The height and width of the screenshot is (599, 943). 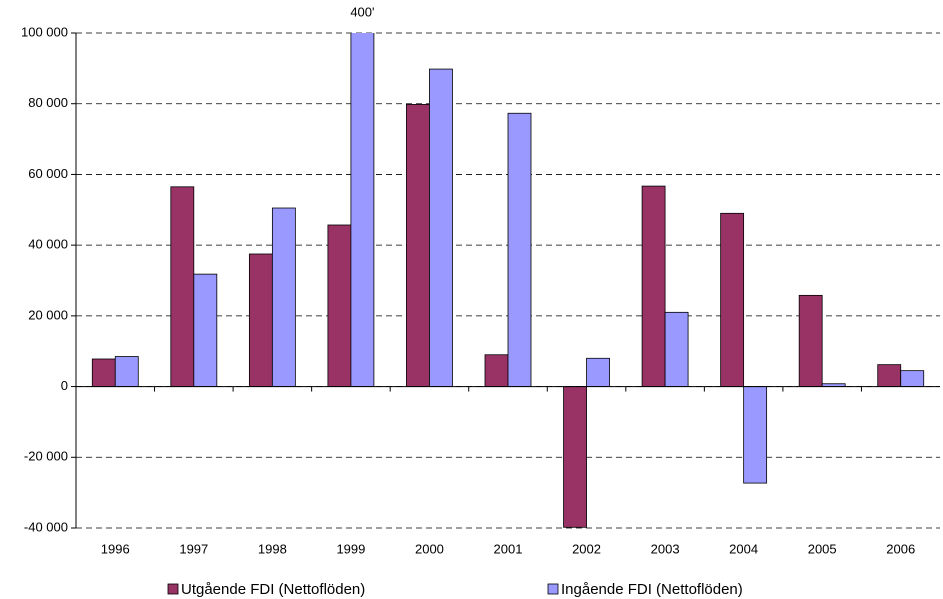 What do you see at coordinates (193, 548) in the screenshot?
I see `x-tick-label: 1997` at bounding box center [193, 548].